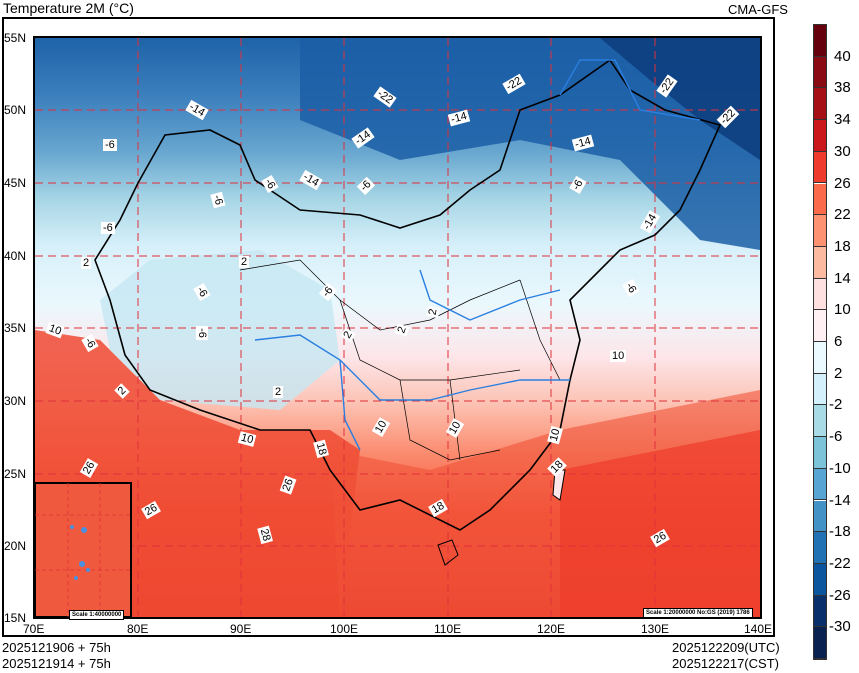 Image resolution: width=859 pixels, height=673 pixels. Describe the element at coordinates (758, 9) in the screenshot. I see `model-name: CMA-GFS` at that location.